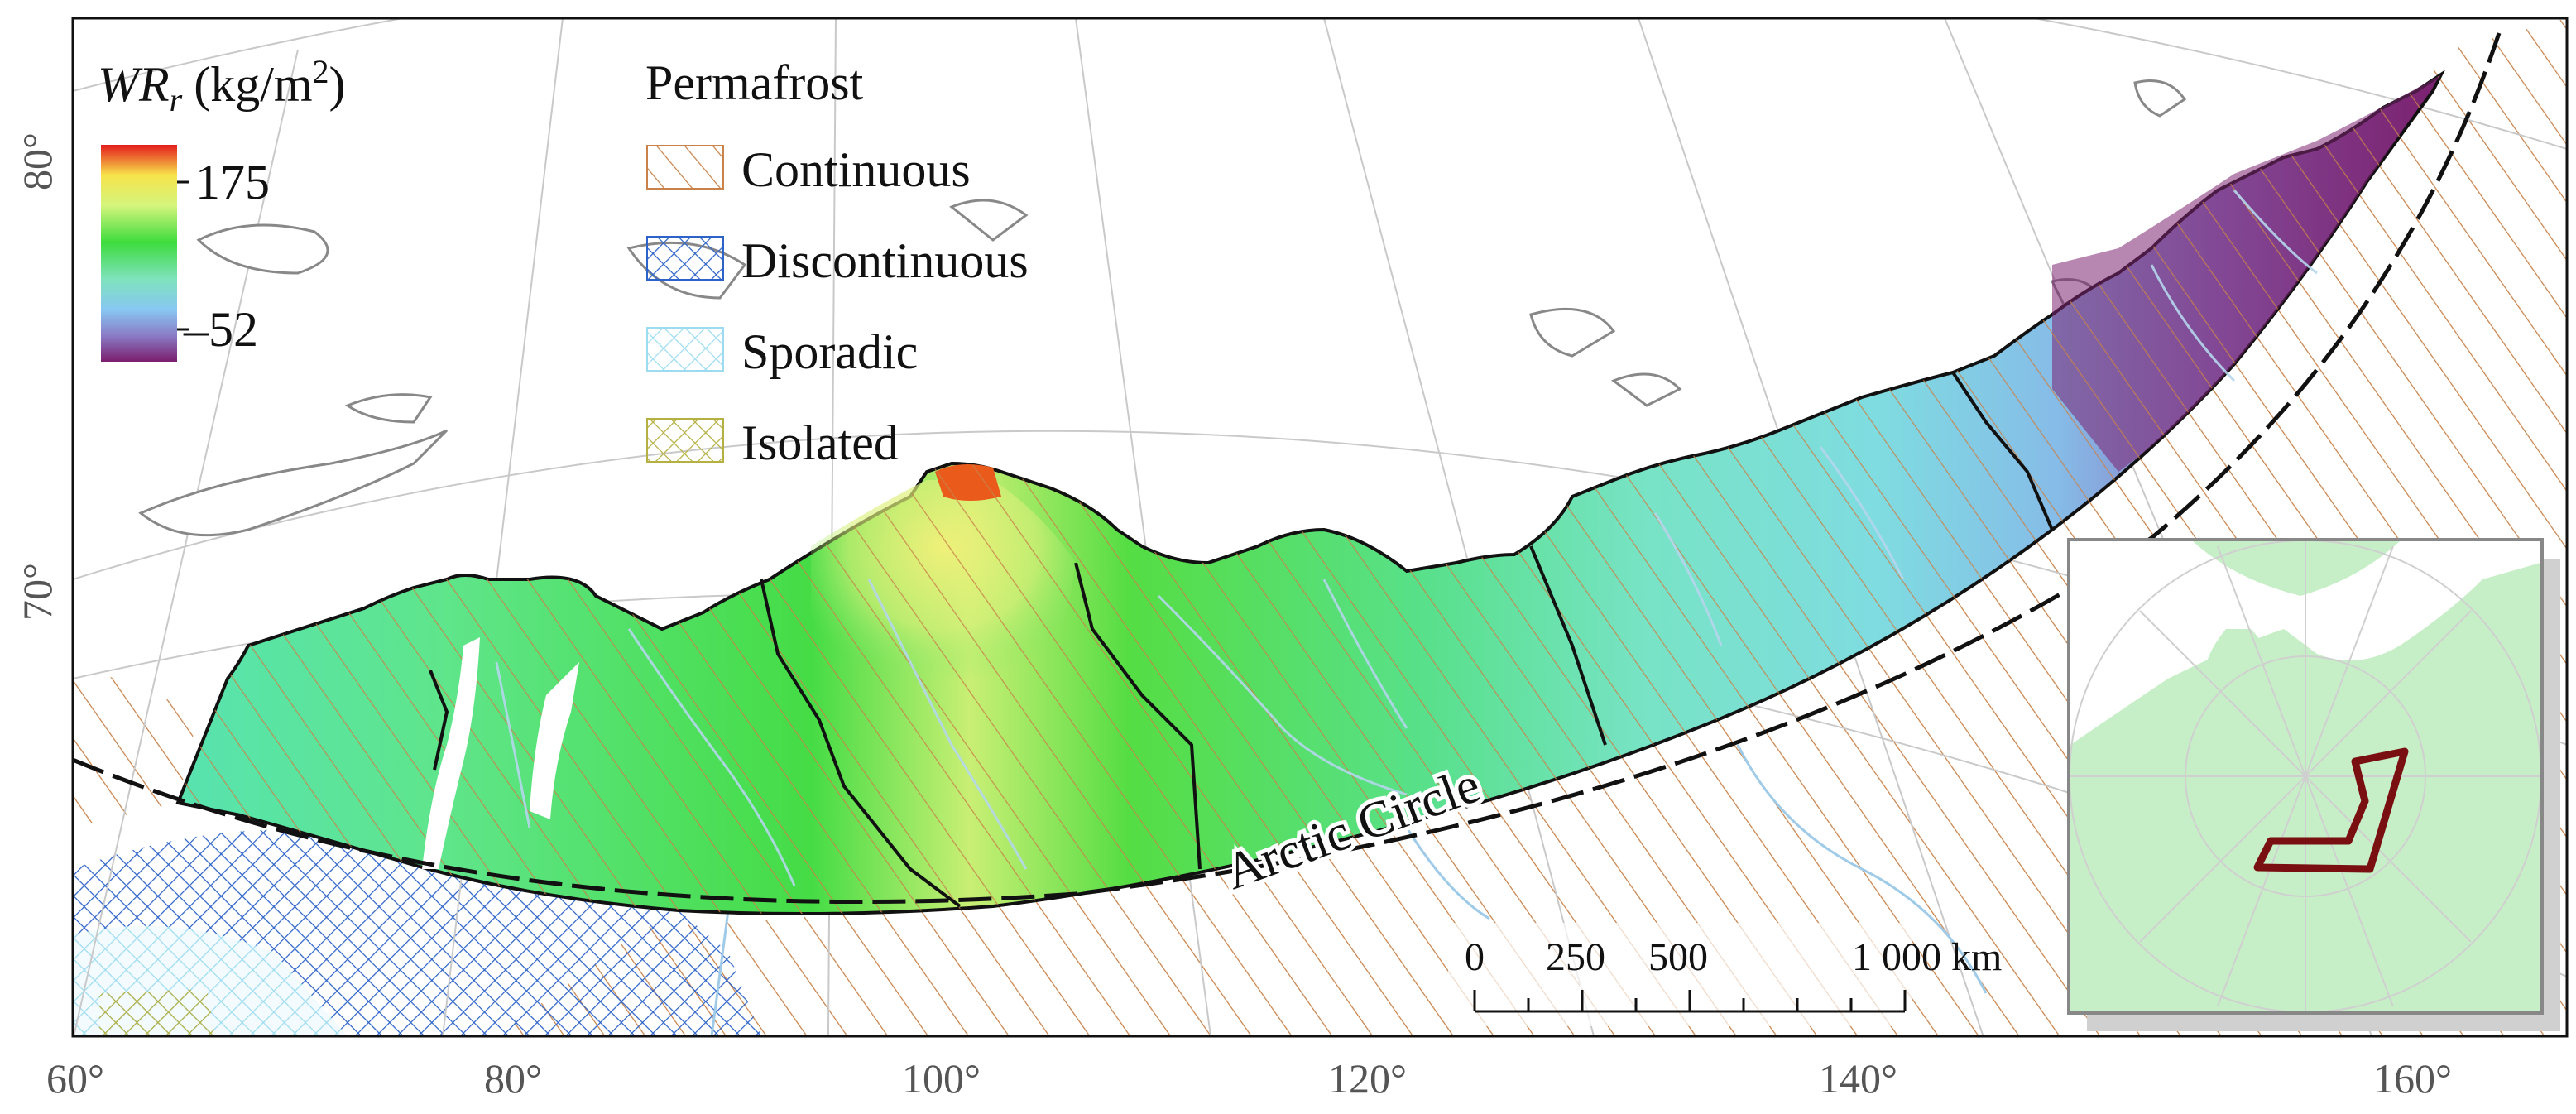 This screenshot has height=1114, width=2576. What do you see at coordinates (37, 376) in the screenshot?
I see `latitude-labels: 80° 70°` at bounding box center [37, 376].